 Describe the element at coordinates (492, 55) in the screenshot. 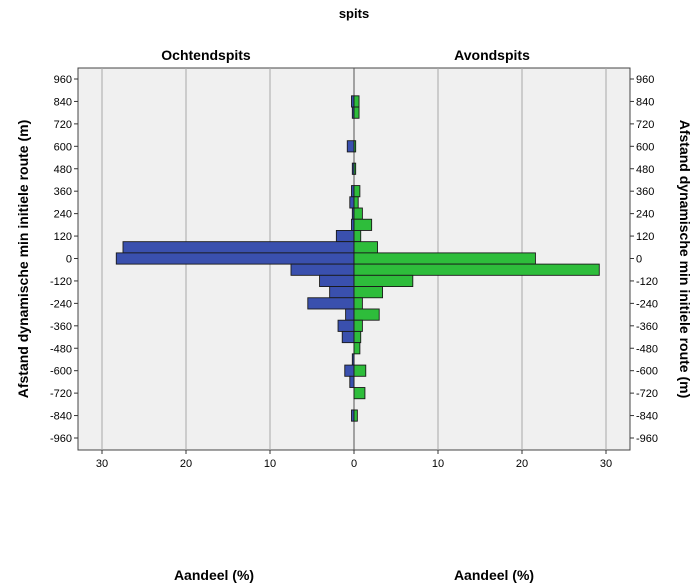

I see `panel-title-right: Avondspits` at that location.